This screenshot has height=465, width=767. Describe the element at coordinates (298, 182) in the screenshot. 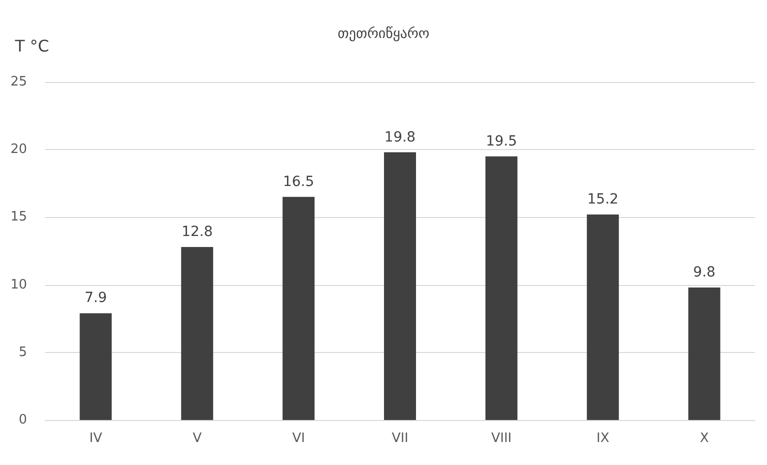

I see `data-label: 16.5` at that location.